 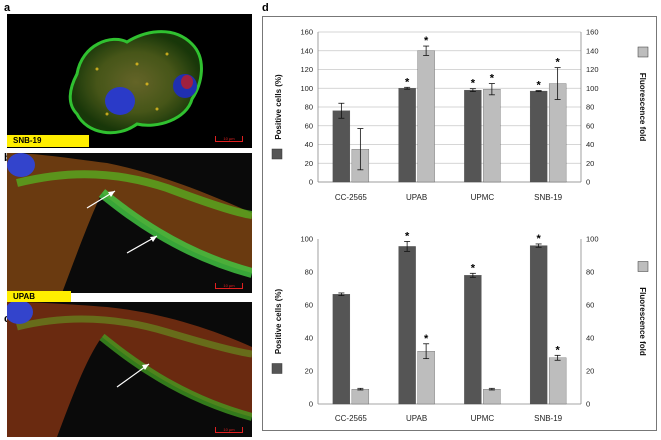 What do you see at coordinates (590, 338) in the screenshot?
I see `chart2-y2-tick-label: 40` at bounding box center [590, 338].